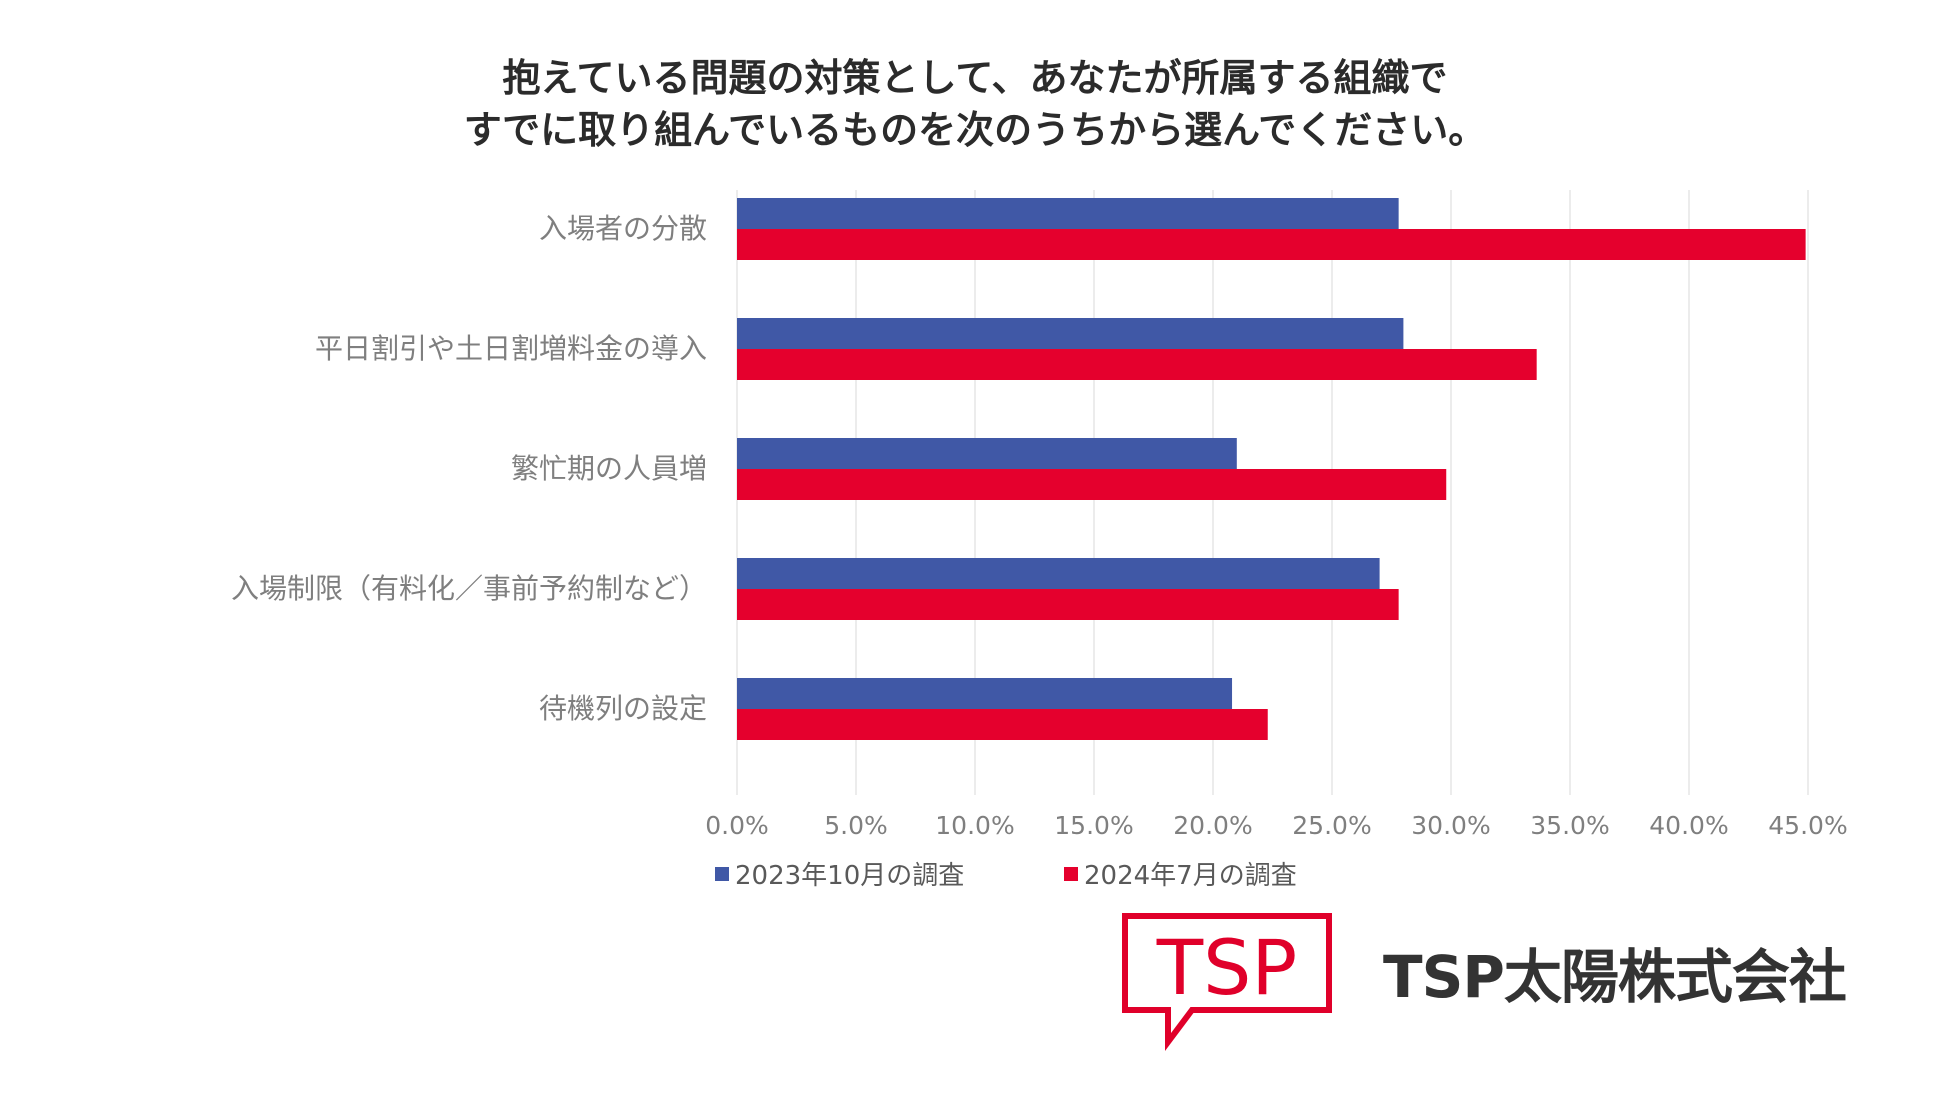  I want to click on legend-item-2023: 2023年10月の調査, so click(839, 873).